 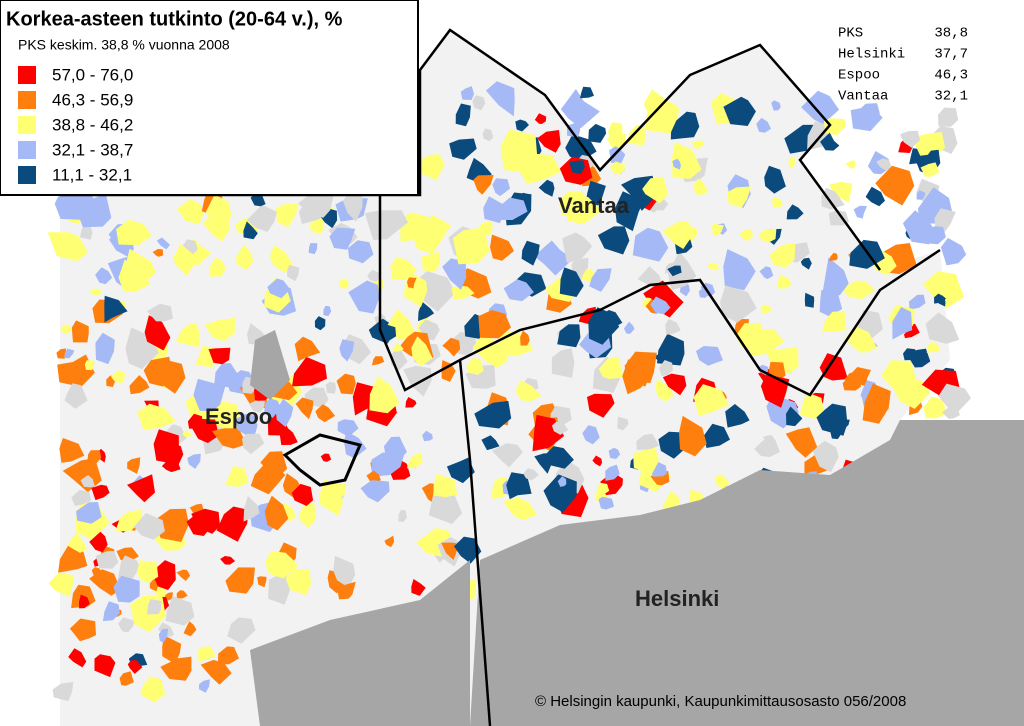 What do you see at coordinates (859, 76) in the screenshot?
I see `average-name: Espoo` at bounding box center [859, 76].